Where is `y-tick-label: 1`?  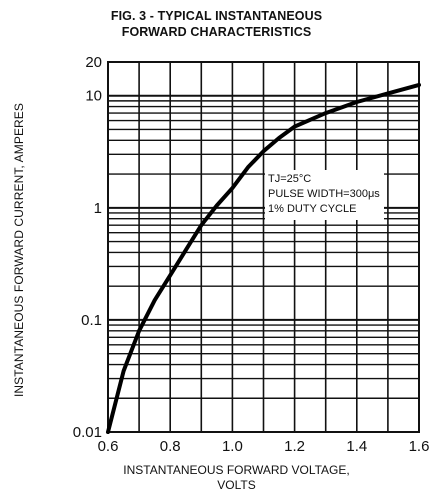 y-tick-label: 1 is located at coordinates (98, 208).